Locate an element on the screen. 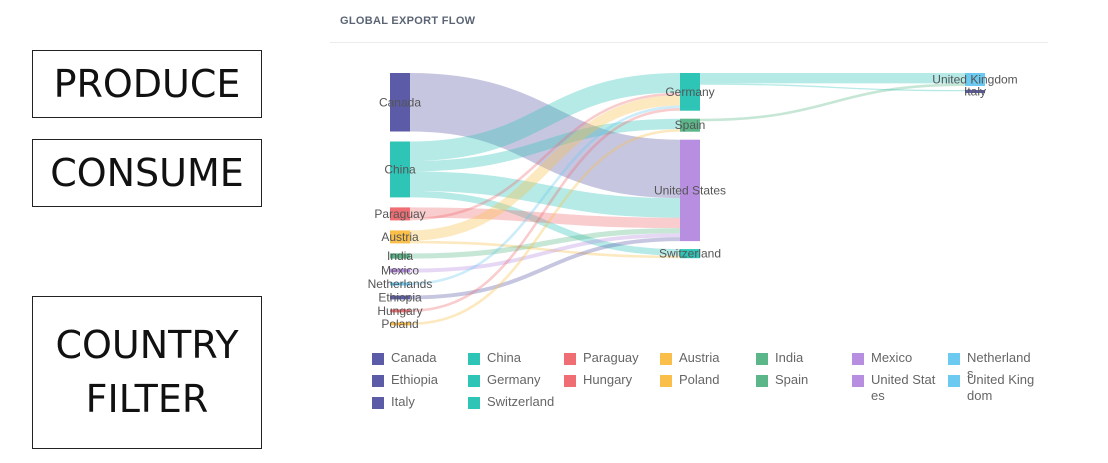 This screenshot has width=1108, height=463. flow-austria-to-germany is located at coordinates (545, 168).